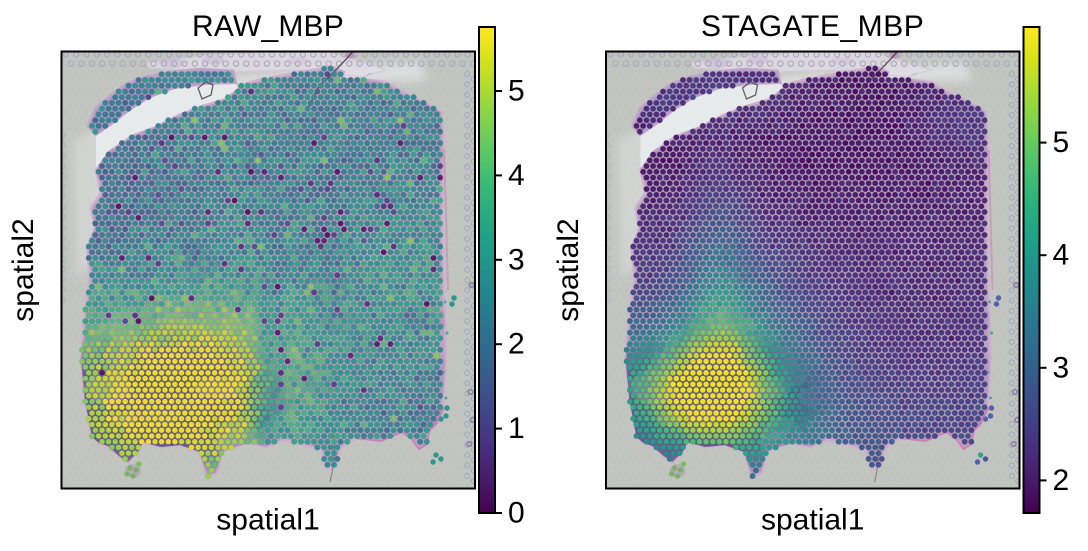 The height and width of the screenshot is (551, 1088). What do you see at coordinates (516, 513) in the screenshot?
I see `svg-text: 0` at bounding box center [516, 513].